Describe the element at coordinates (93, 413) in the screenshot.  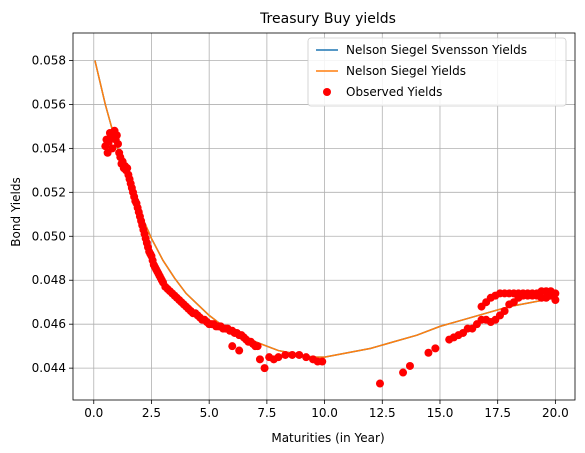
I see `x-tick-label: 0.0` at that location.